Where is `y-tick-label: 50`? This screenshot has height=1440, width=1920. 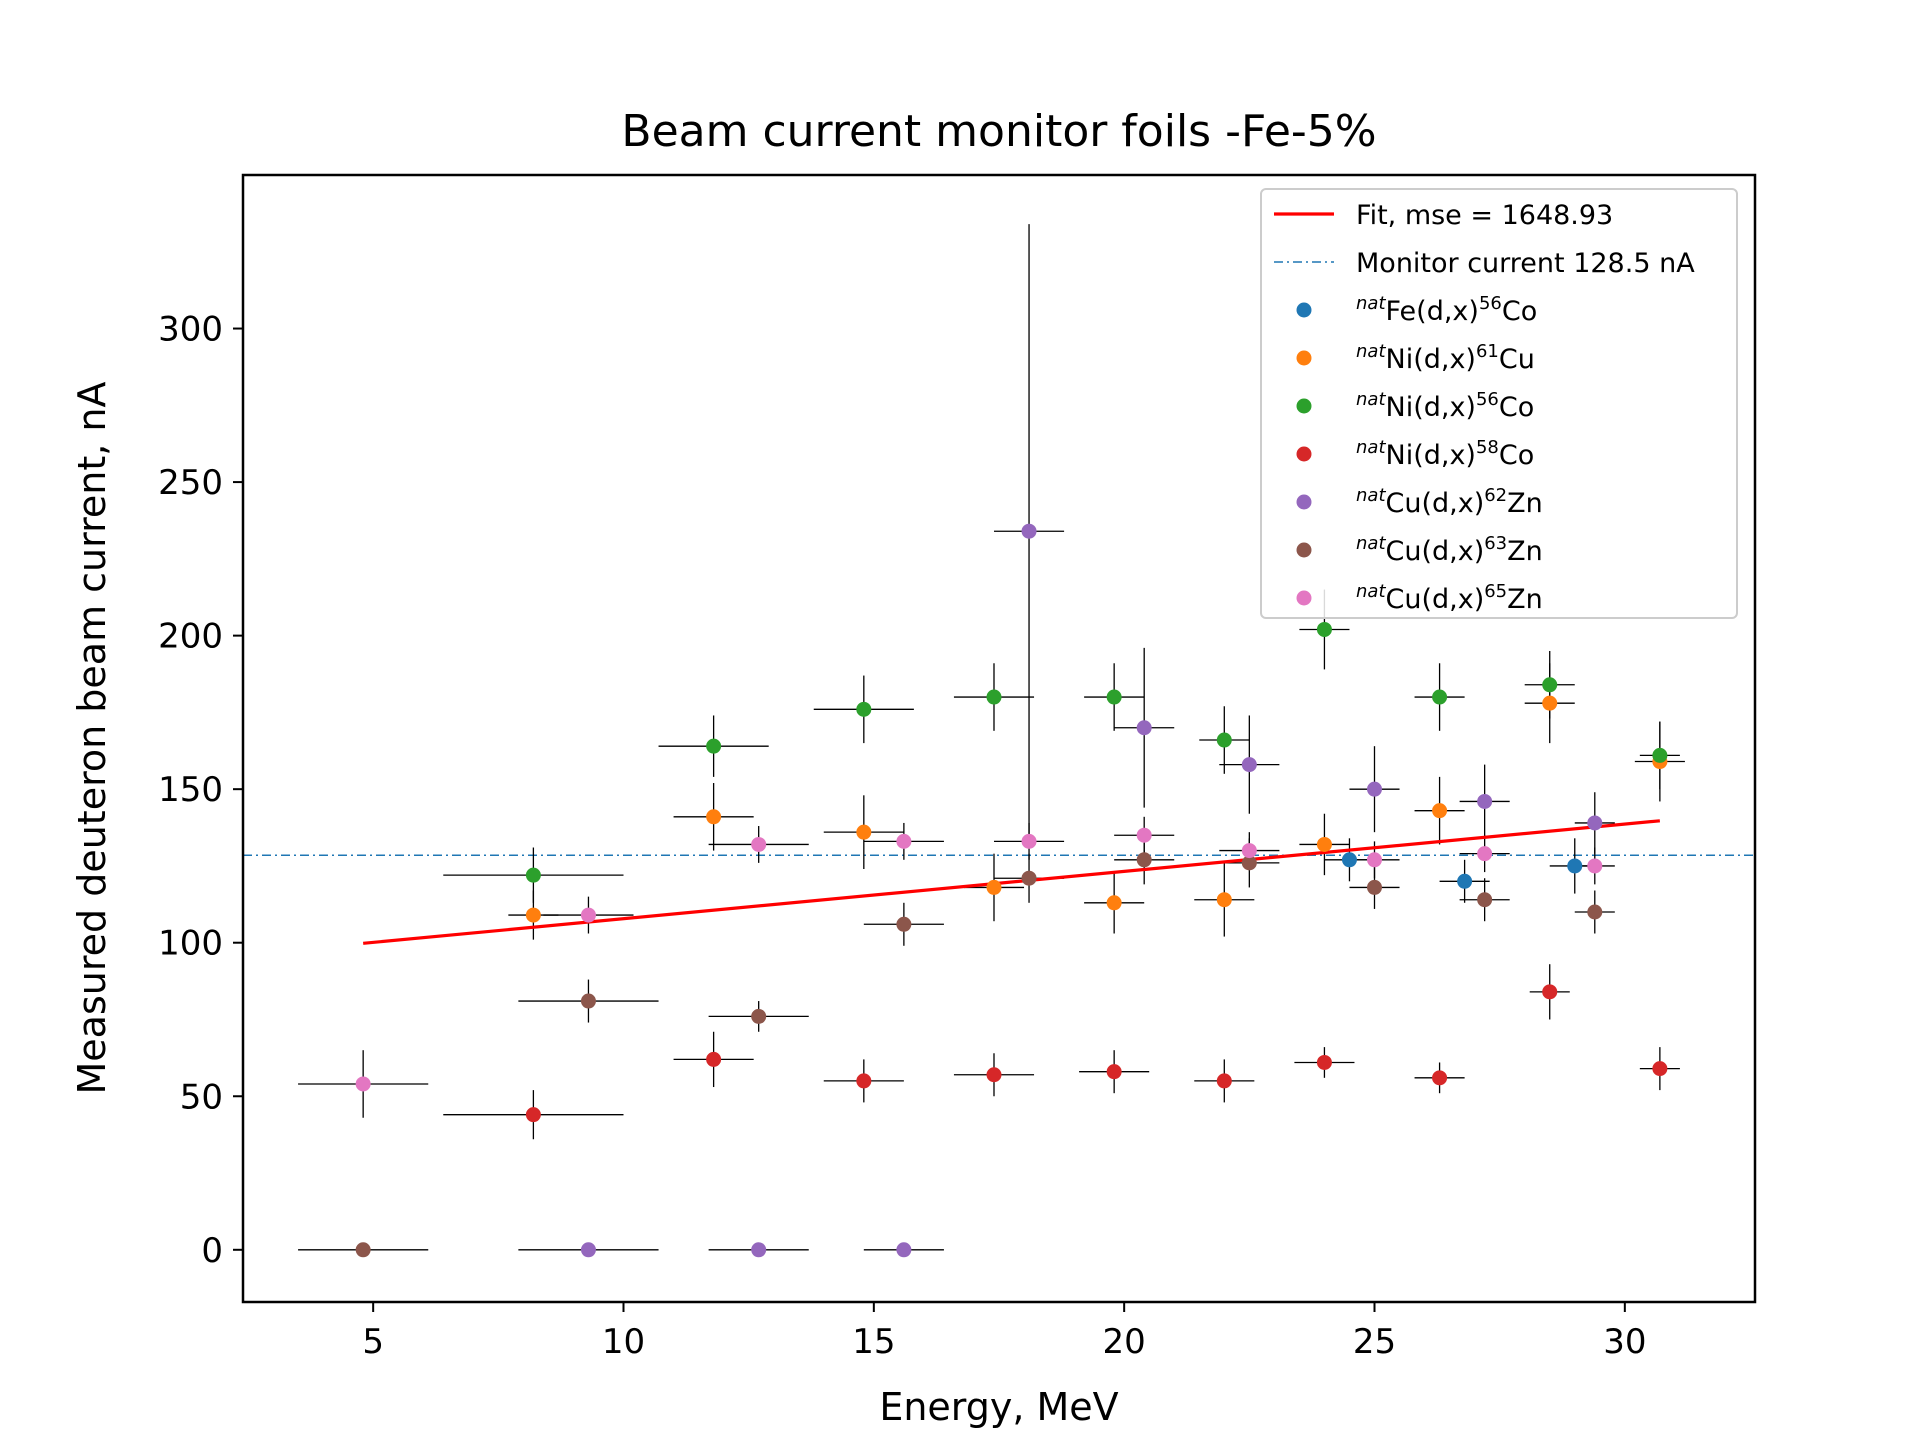
y-tick-label: 50 is located at coordinates (201, 1097).